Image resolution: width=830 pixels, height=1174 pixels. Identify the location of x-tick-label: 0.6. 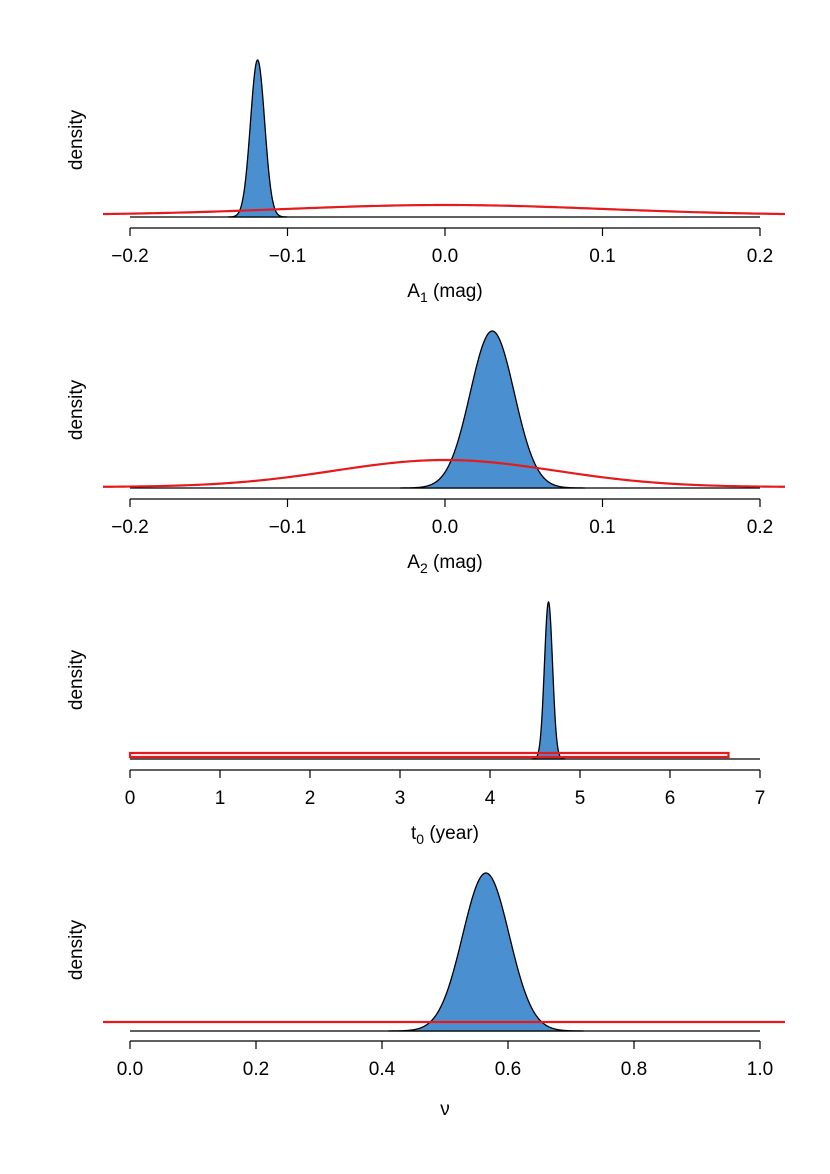
(508, 1069).